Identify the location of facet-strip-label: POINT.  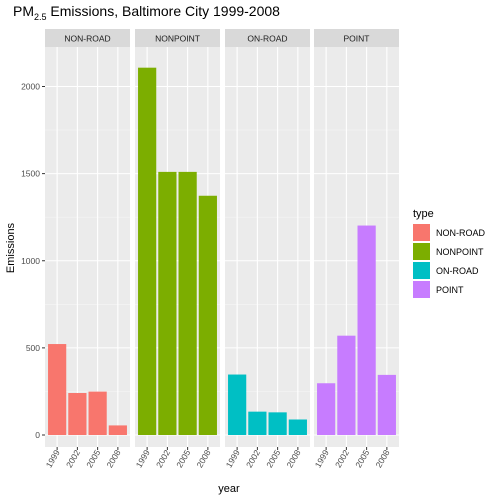
(357, 39).